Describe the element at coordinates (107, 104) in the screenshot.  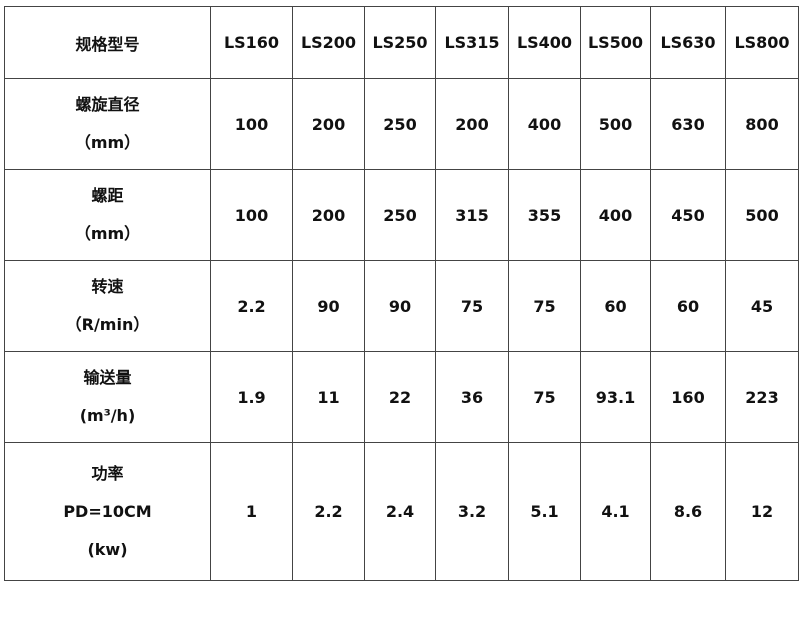
I see `row-label-line: 螺旋直径` at that location.